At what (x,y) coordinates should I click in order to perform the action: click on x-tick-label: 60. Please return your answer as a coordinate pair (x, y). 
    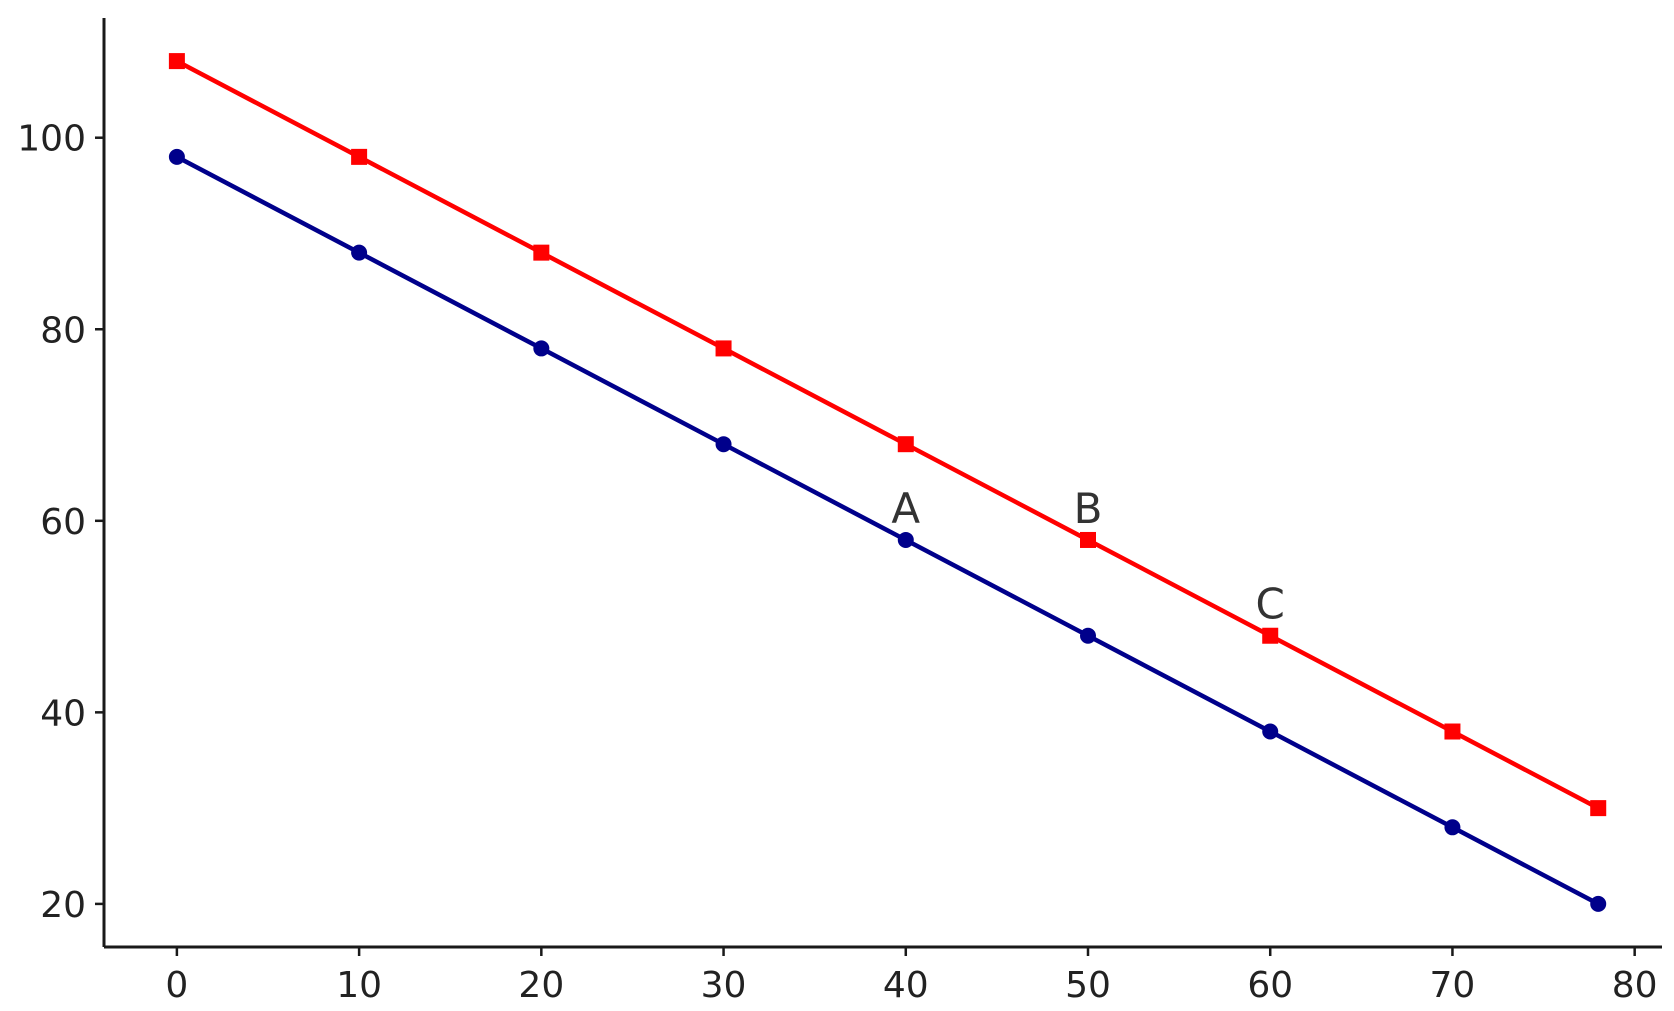
    Looking at the image, I should click on (1270, 985).